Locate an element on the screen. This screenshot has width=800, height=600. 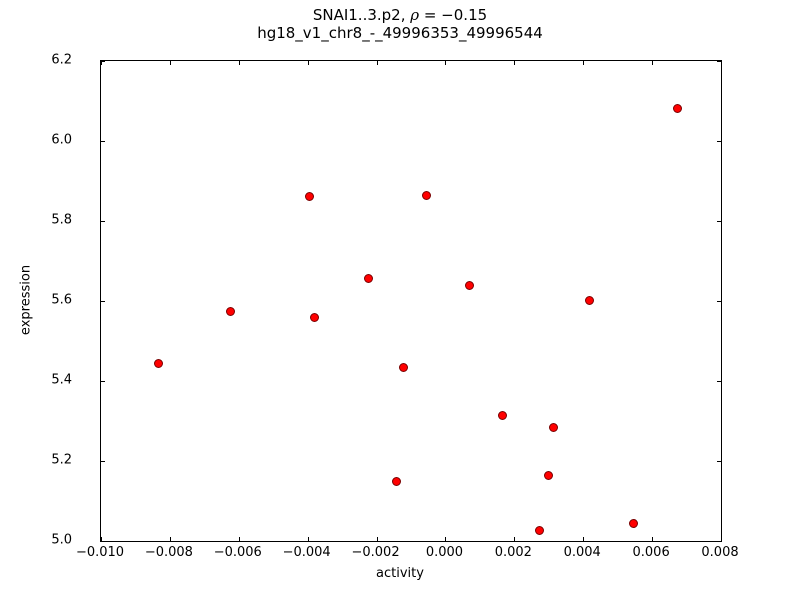
x-axis-tick-label: −0.006 is located at coordinates (237, 552).